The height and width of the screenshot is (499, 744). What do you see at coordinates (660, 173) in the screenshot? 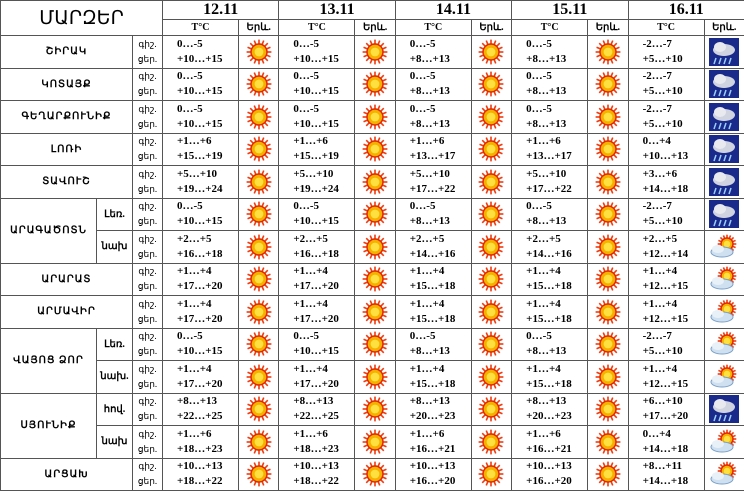
I see `night-temp: +3…+6` at bounding box center [660, 173].